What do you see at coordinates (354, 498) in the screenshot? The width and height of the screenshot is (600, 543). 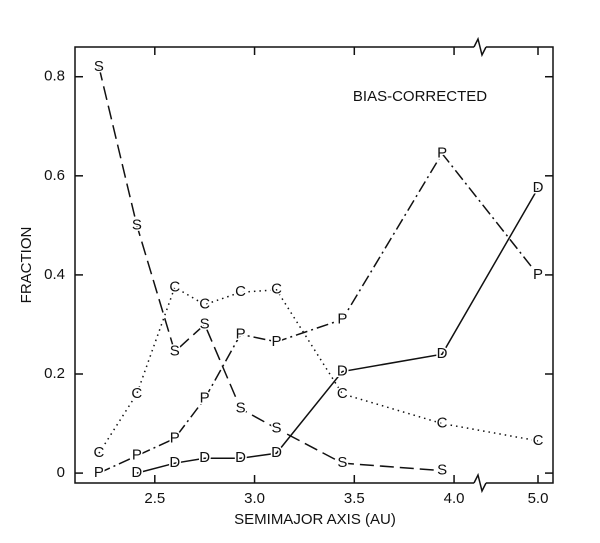 I see `x-tick-label: 3.5` at bounding box center [354, 498].